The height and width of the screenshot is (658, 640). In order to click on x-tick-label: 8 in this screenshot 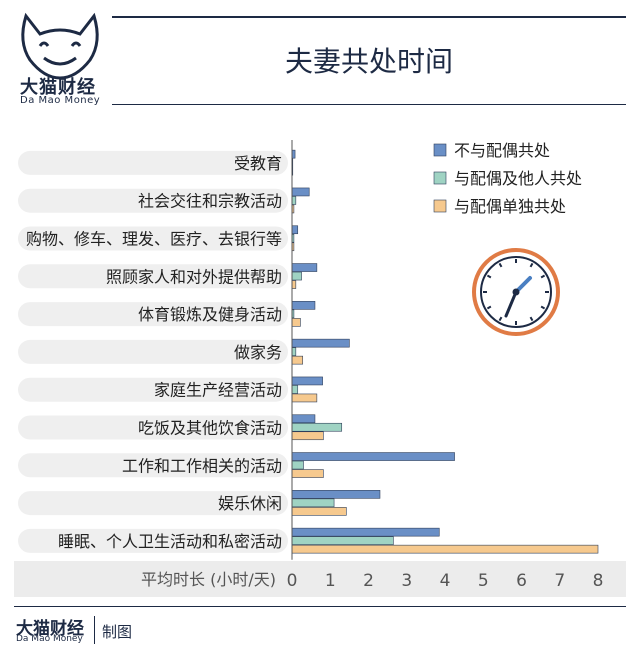, I will do `click(598, 581)`.